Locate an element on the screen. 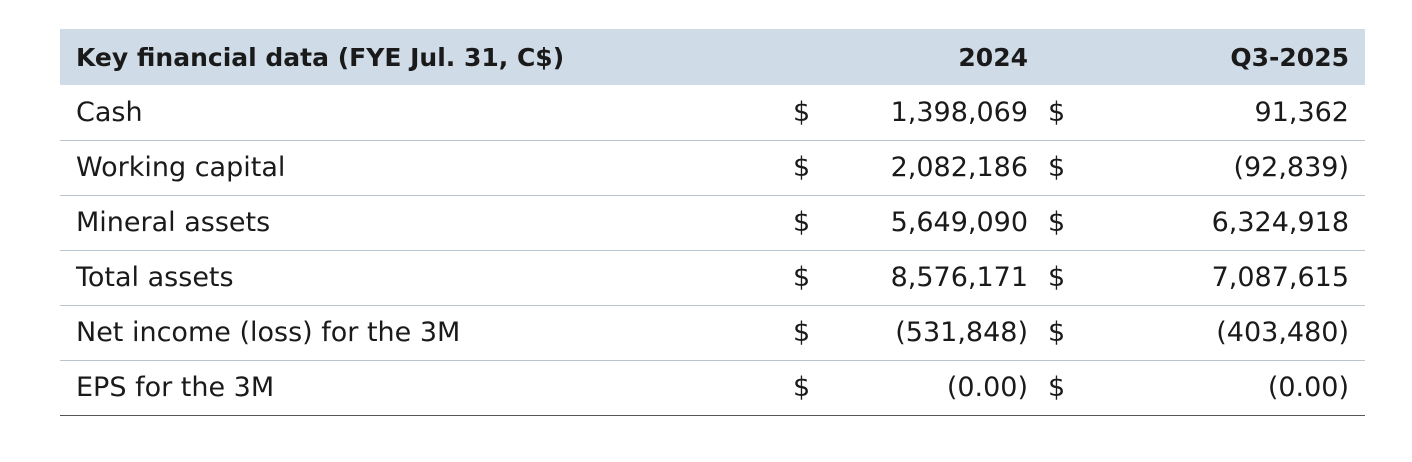  value-2024: 2,082,186 is located at coordinates (959, 167).